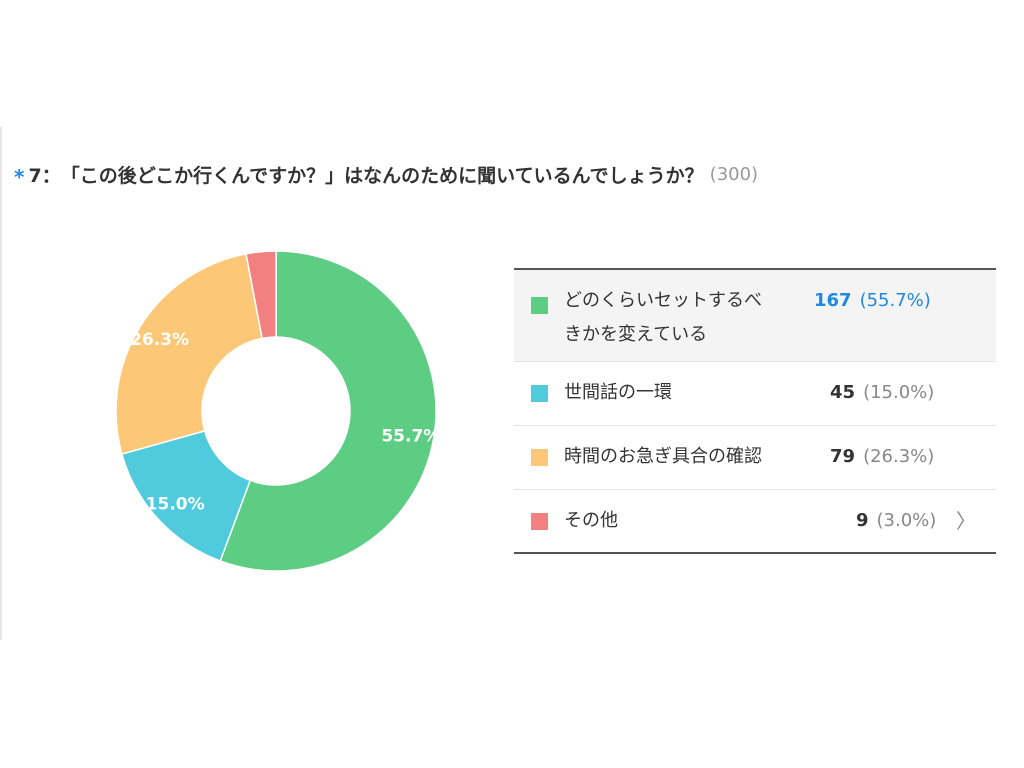 Image resolution: width=1024 pixels, height=768 pixels. Describe the element at coordinates (410, 436) in the screenshot. I see `slice-percent-label: 55.7%` at that location.